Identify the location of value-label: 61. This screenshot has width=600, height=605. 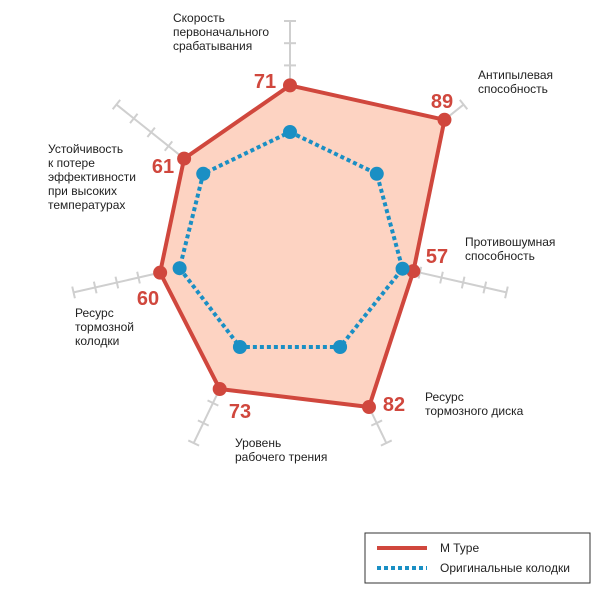
(163, 167).